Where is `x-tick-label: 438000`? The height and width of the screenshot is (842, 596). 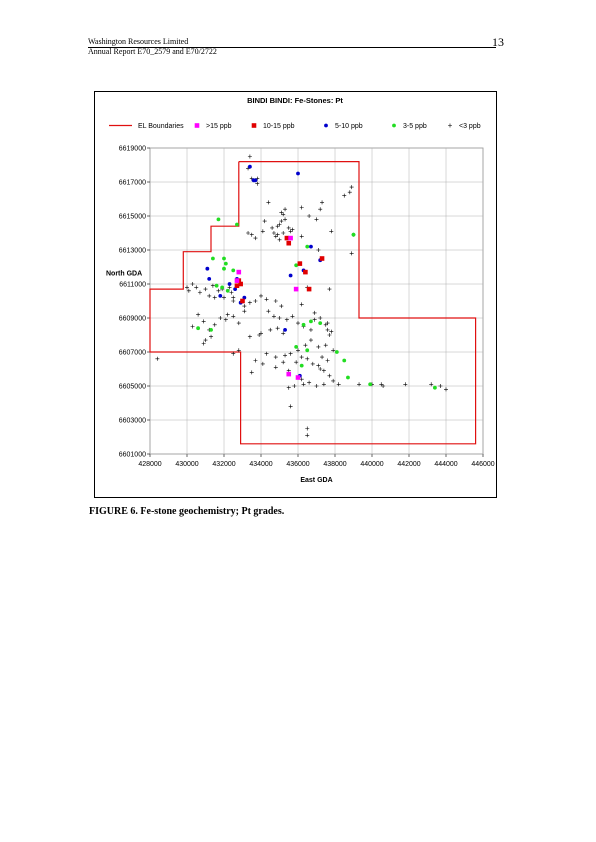 x-tick-label: 438000 is located at coordinates (334, 464).